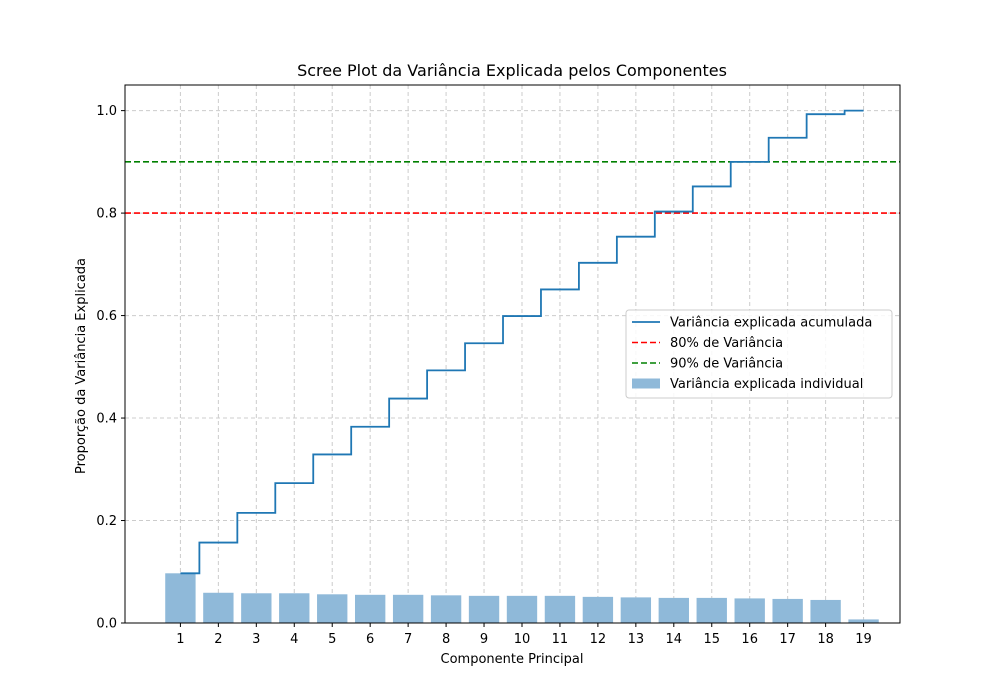 This screenshot has width=1000, height=700. What do you see at coordinates (332, 639) in the screenshot?
I see `x-tick-label: 5` at bounding box center [332, 639].